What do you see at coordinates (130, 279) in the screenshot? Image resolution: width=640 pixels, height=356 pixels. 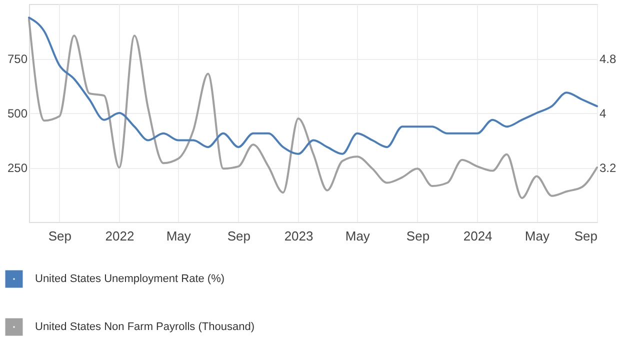 I see `legend-label: United States Unemployment Rate (%)` at bounding box center [130, 279].